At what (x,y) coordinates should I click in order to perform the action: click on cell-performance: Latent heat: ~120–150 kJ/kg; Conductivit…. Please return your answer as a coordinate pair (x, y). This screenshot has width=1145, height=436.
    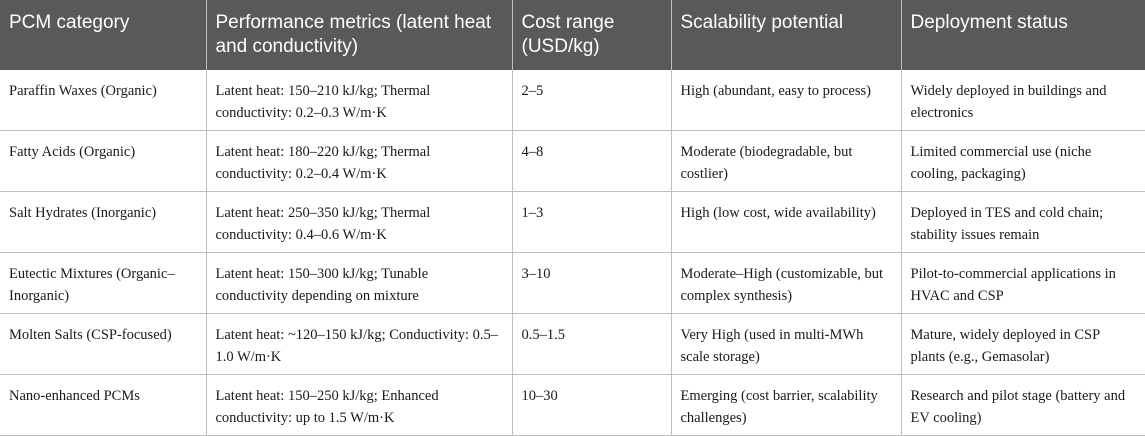
    Looking at the image, I should click on (358, 344).